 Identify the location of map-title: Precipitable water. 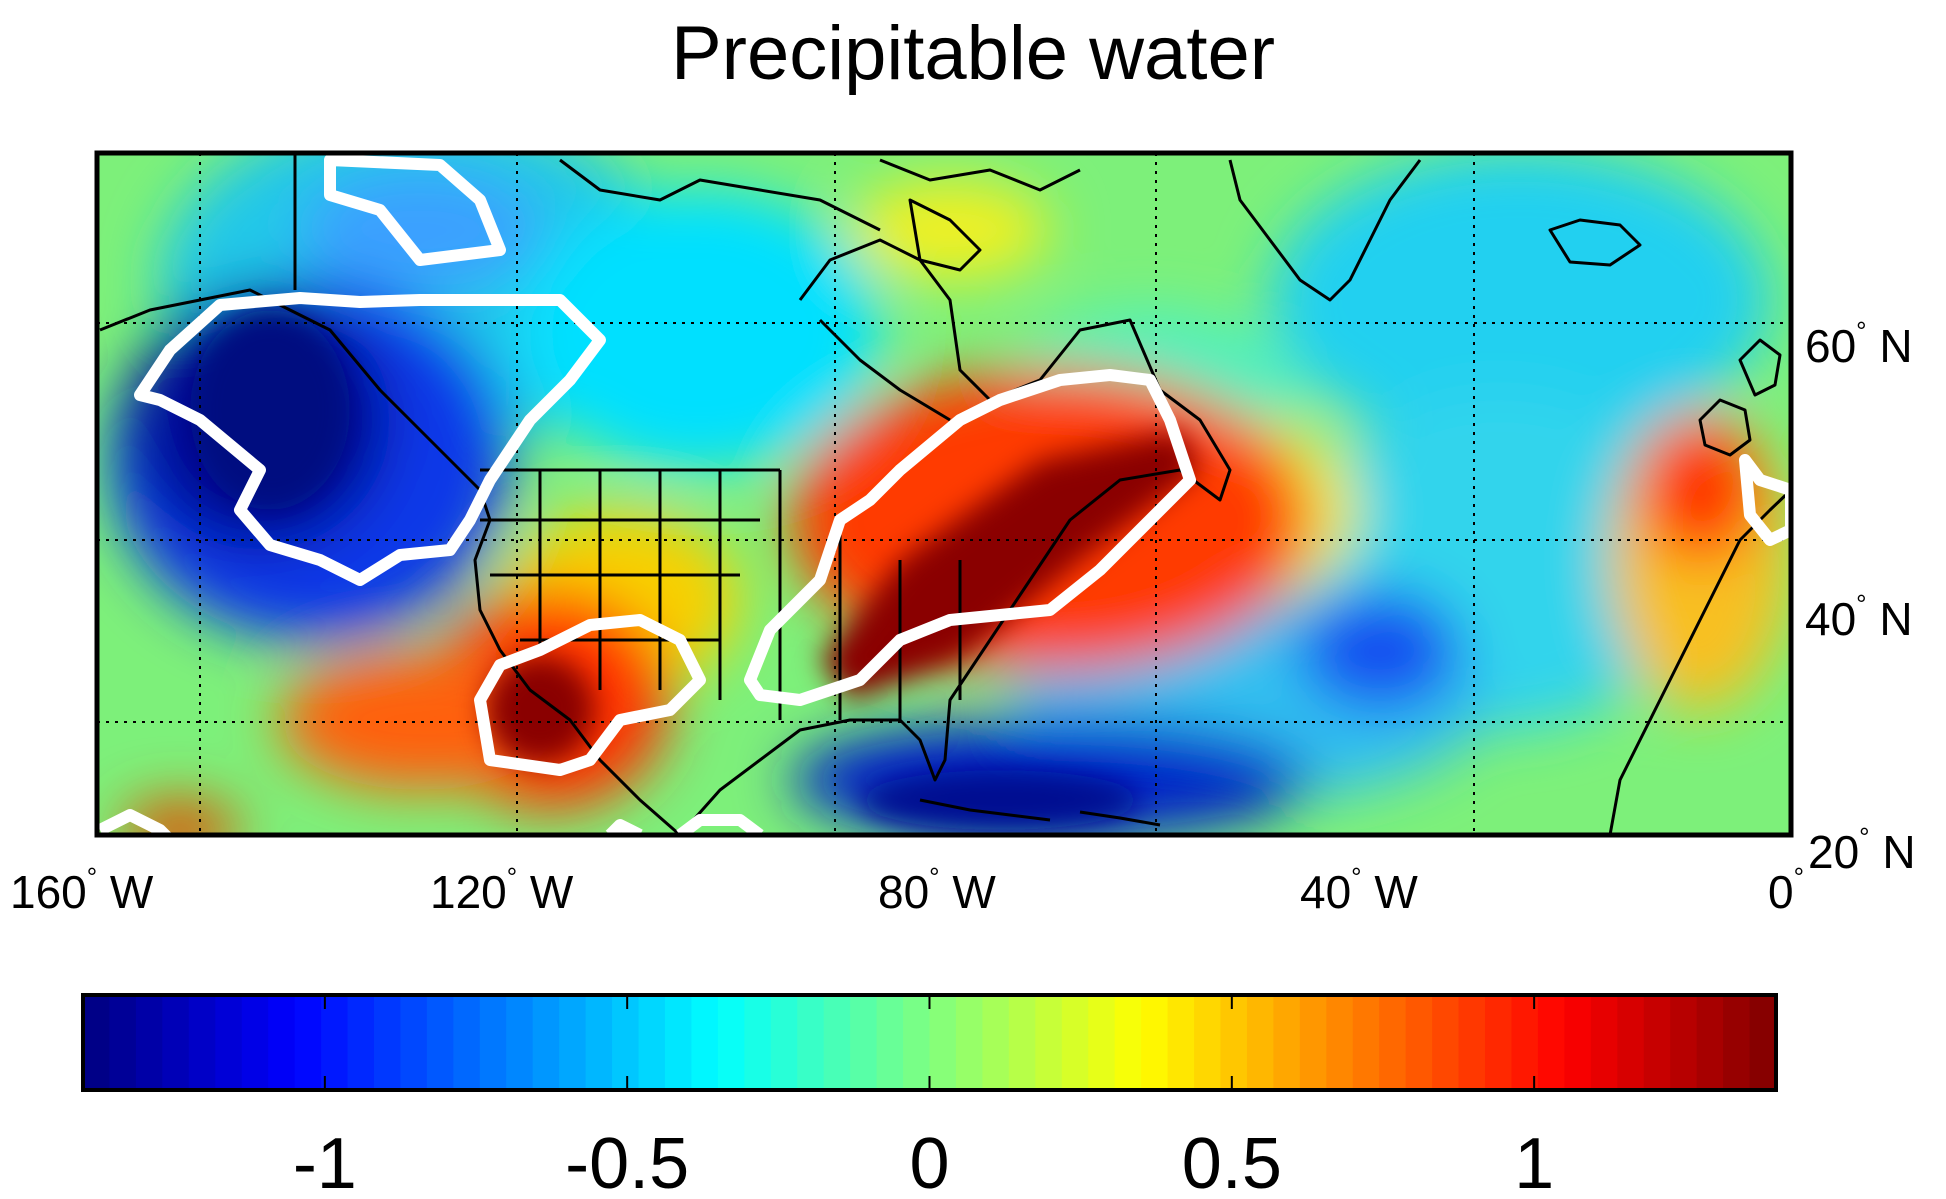
(973, 53).